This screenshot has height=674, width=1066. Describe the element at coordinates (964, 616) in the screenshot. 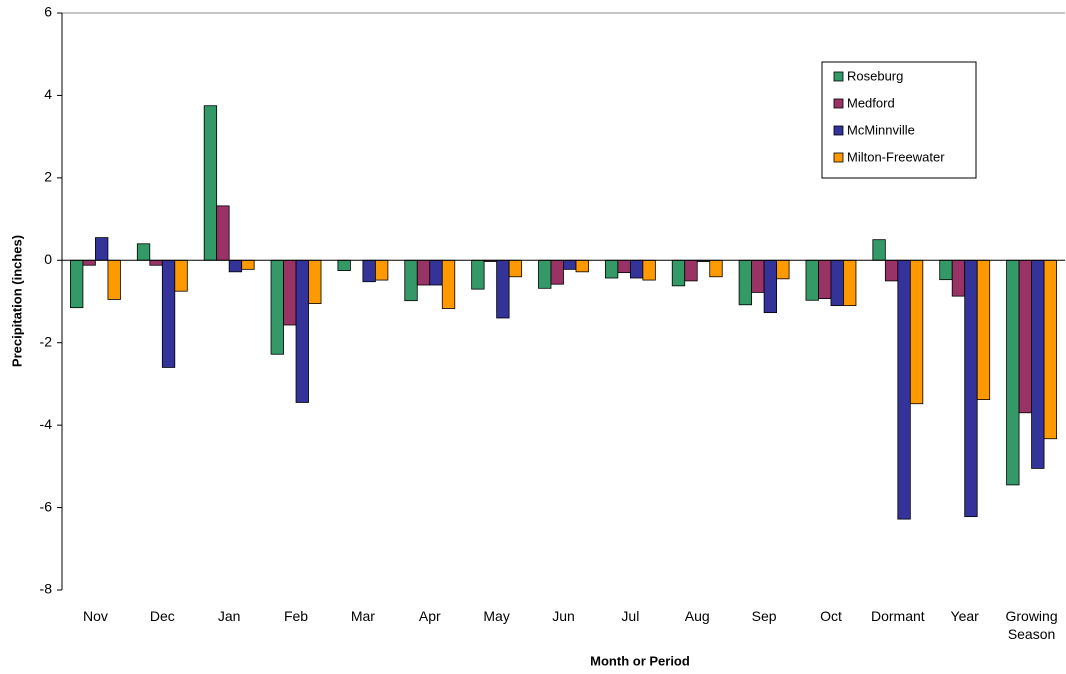

I see `x-tick-label: Year` at that location.